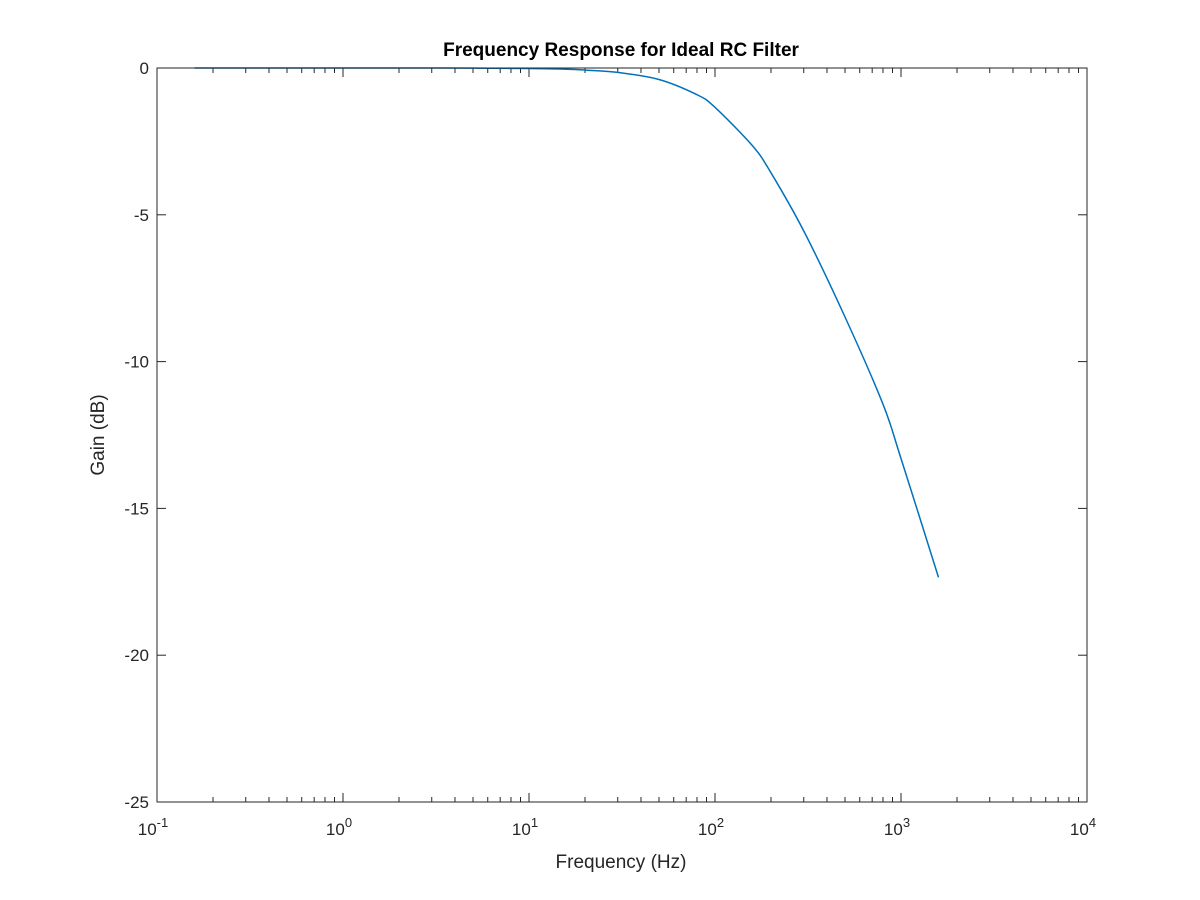  Describe the element at coordinates (141, 215) in the screenshot. I see `y-tick-label: -5` at that location.